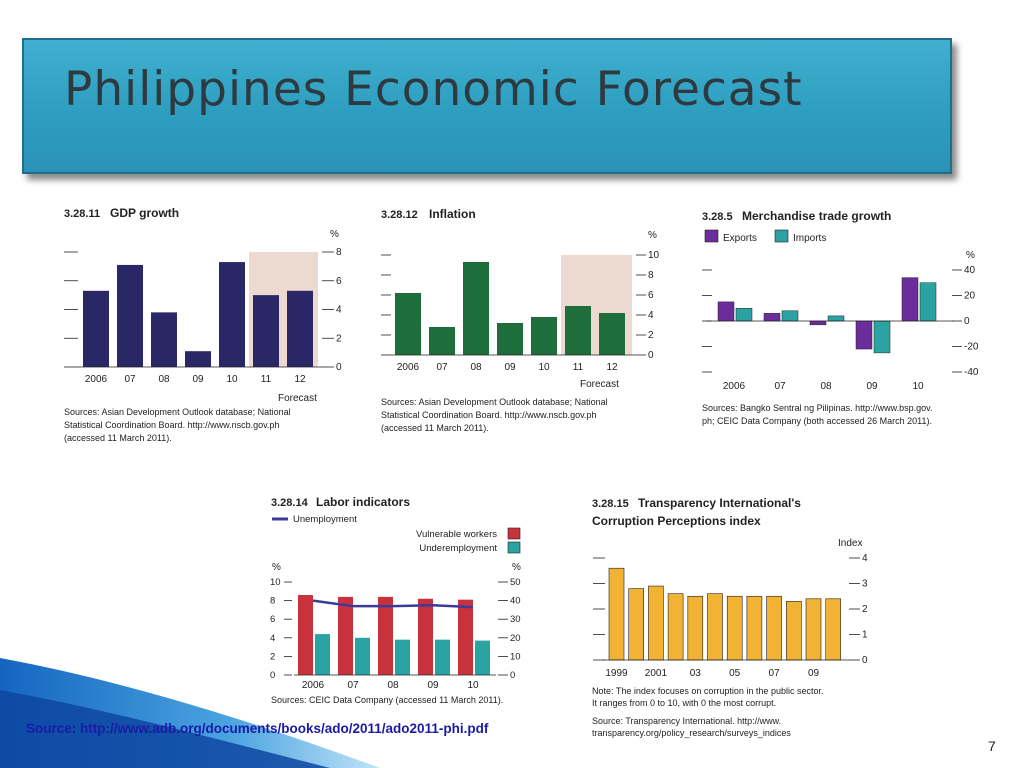 The width and height of the screenshot is (1024, 768). What do you see at coordinates (651, 295) in the screenshot?
I see `inflation-y-tick-label: 6` at bounding box center [651, 295].